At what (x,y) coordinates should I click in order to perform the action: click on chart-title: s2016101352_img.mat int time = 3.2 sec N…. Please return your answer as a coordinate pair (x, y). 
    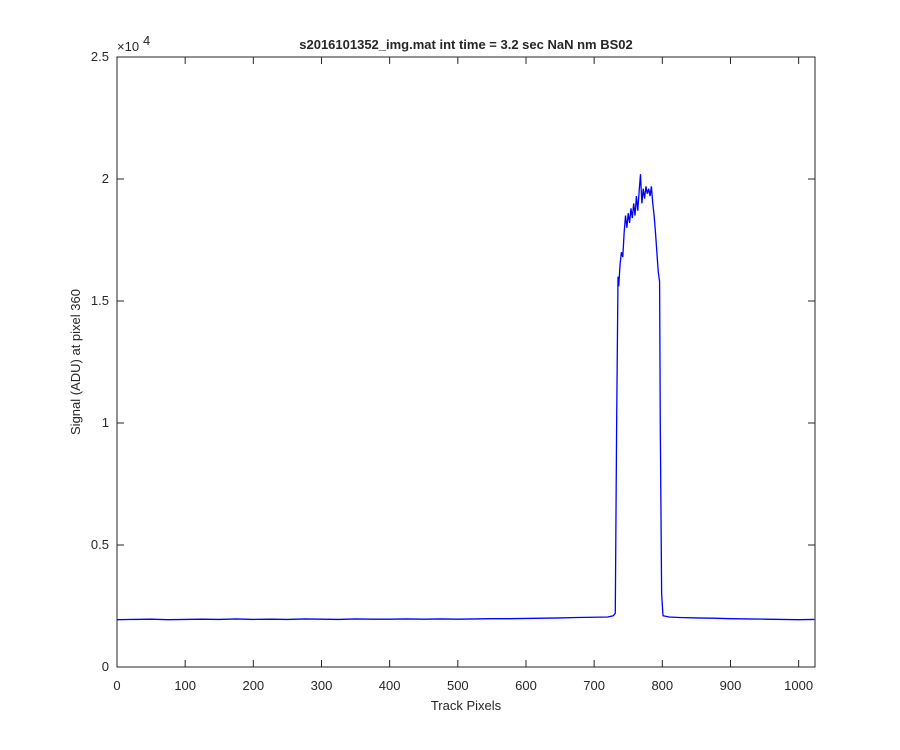
    Looking at the image, I should click on (466, 44).